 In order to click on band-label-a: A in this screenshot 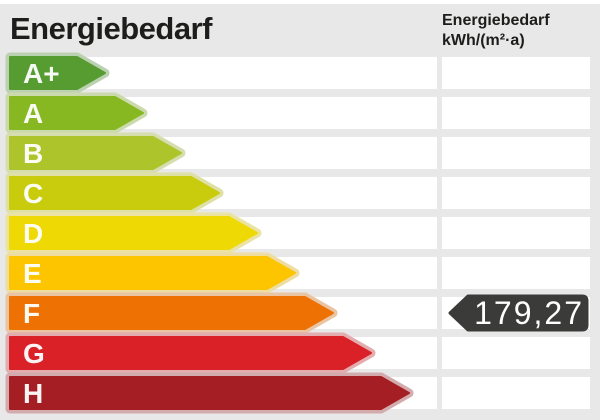, I will do `click(33, 113)`.